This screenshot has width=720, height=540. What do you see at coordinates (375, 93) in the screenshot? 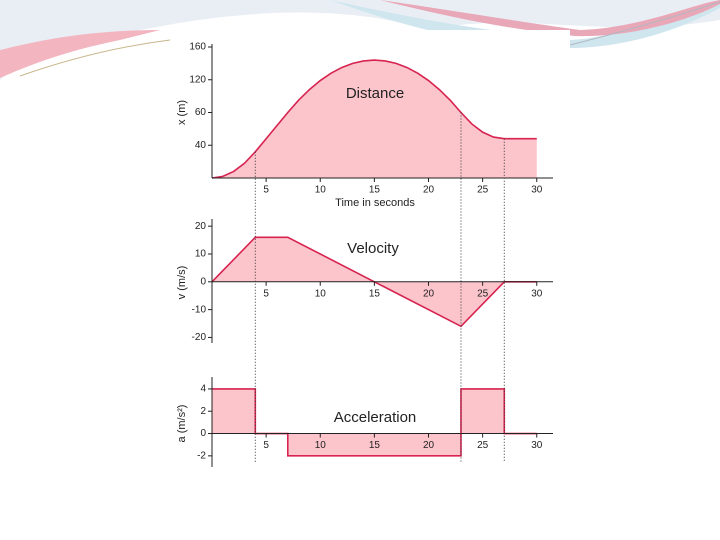
I see `chart-title: Distance` at bounding box center [375, 93].